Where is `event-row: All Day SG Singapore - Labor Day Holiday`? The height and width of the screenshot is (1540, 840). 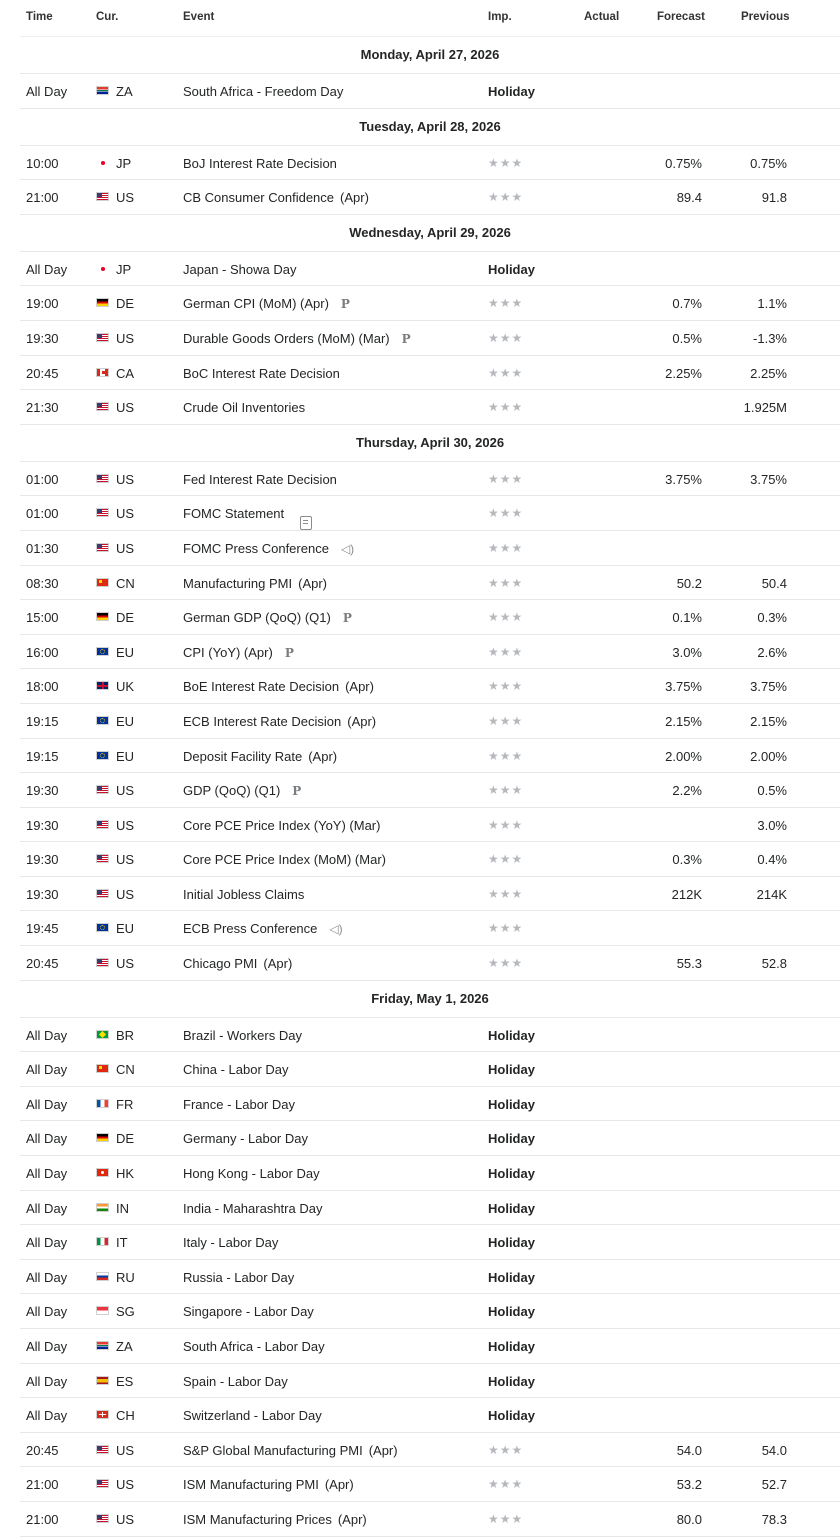
event-row: All Day SG Singapore - Labor Day Holiday is located at coordinates (430, 1311).